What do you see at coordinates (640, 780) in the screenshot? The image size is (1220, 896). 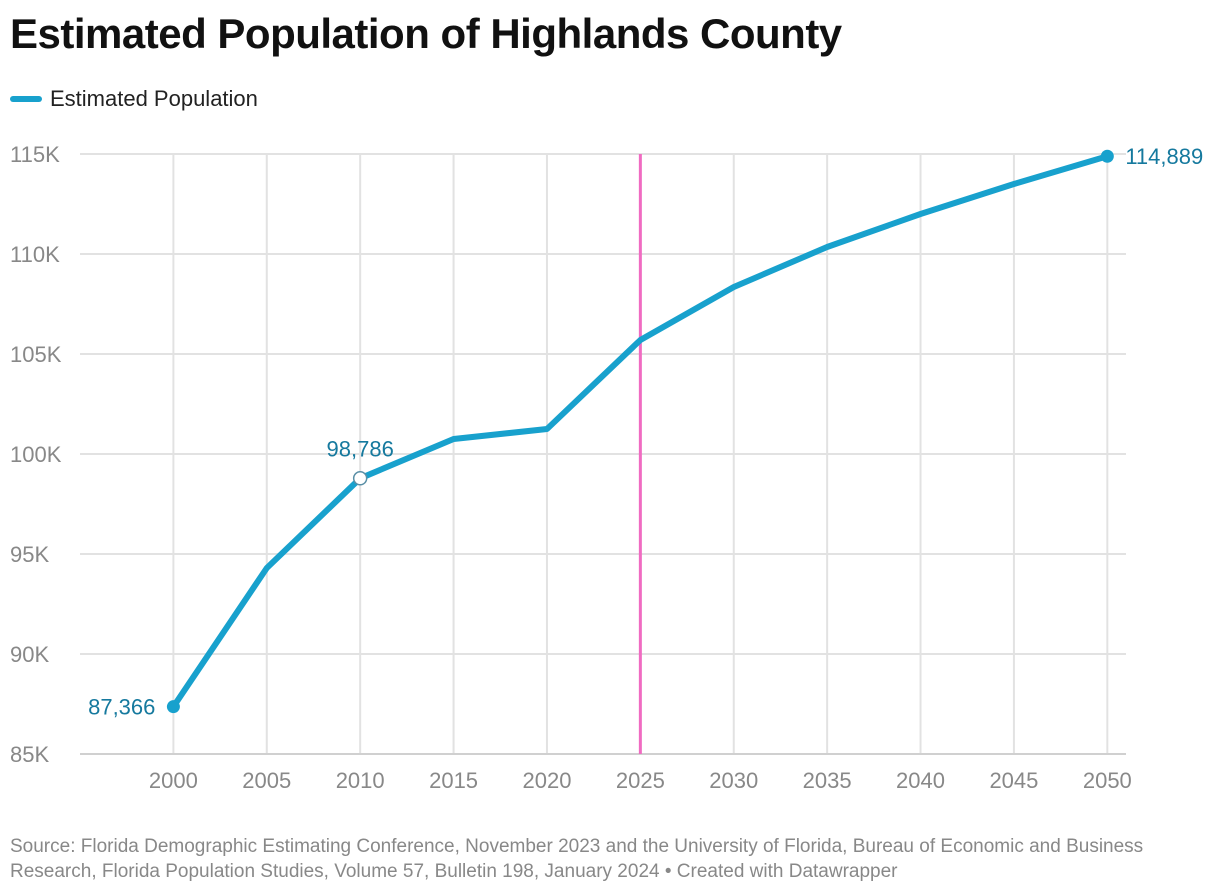 I see `x-tick-label: 2025` at bounding box center [640, 780].